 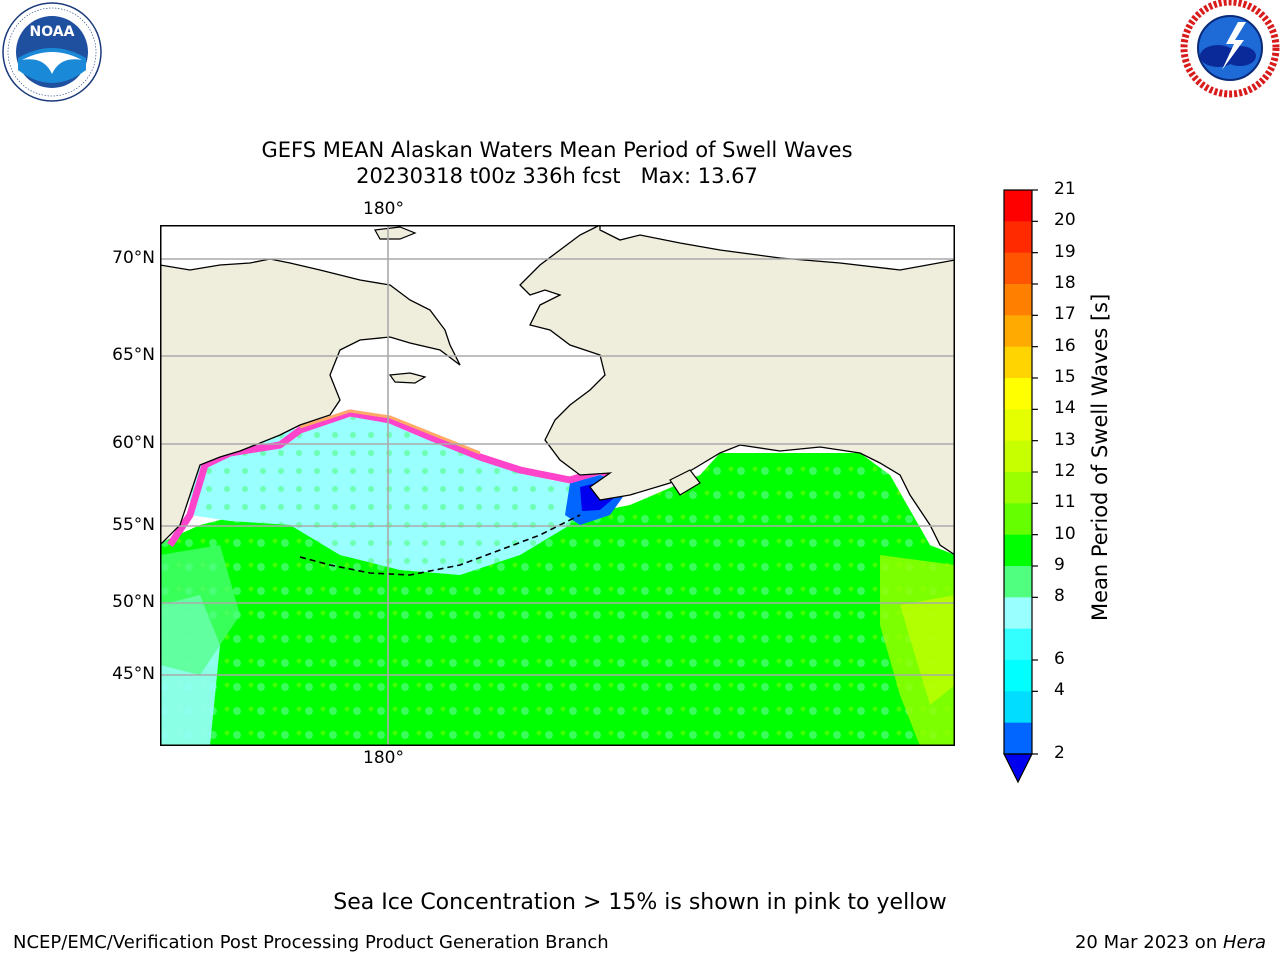 What do you see at coordinates (1065, 283) in the screenshot?
I see `colorbar-tick-label: 18` at bounding box center [1065, 283].